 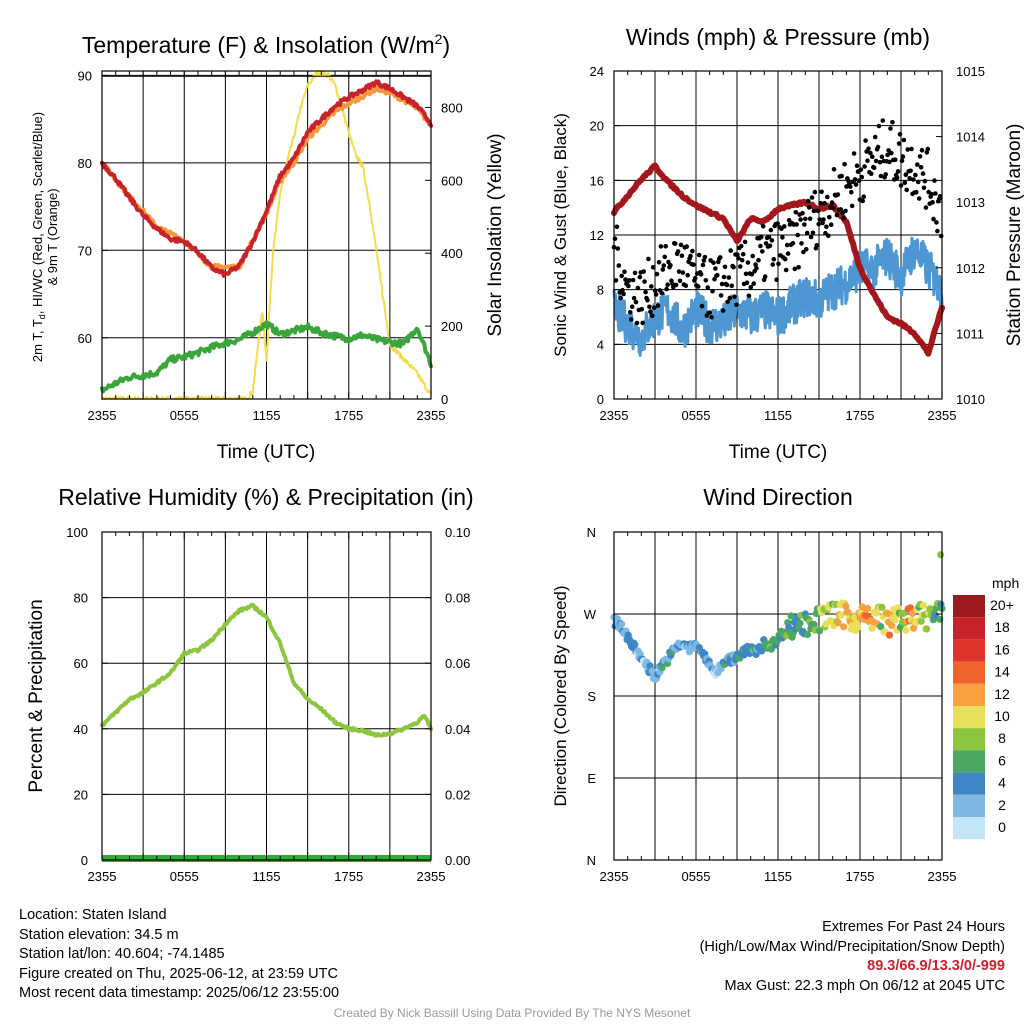 I want to click on humidity-ytick-label: 0, so click(x=84, y=860).